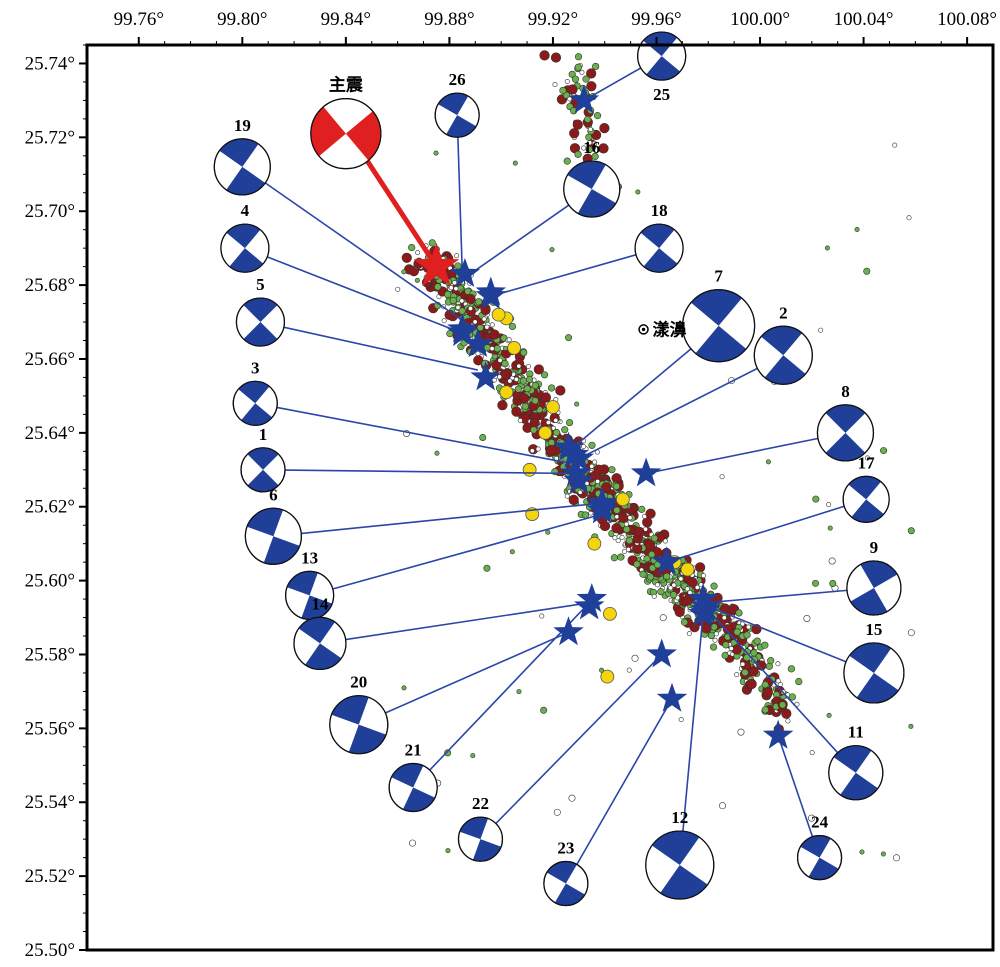 The width and height of the screenshot is (1000, 967). What do you see at coordinates (50, 211) in the screenshot?
I see `y-tick-label: 25.70°` at bounding box center [50, 211].